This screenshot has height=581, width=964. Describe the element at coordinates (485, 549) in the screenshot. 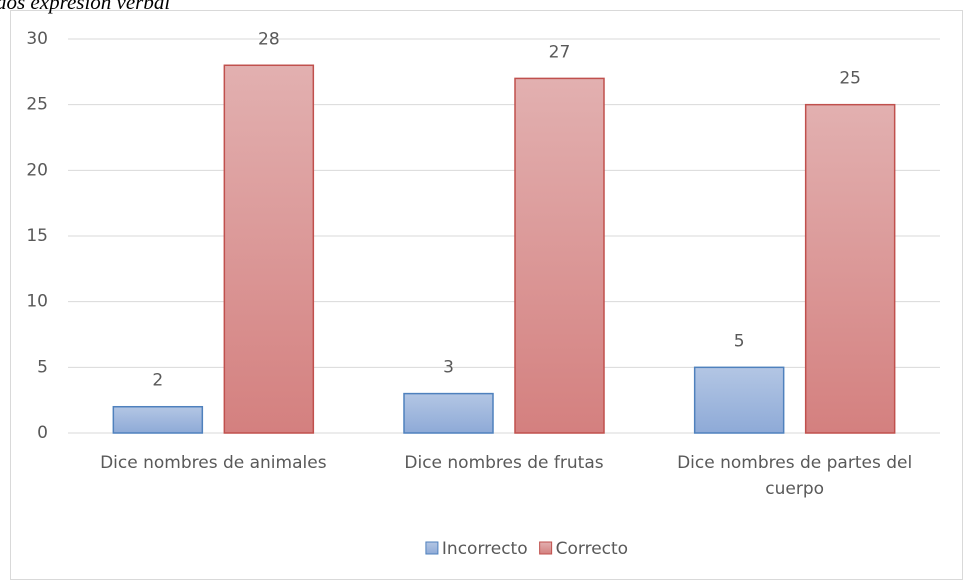

I see `legend-label: Incorrecto` at that location.